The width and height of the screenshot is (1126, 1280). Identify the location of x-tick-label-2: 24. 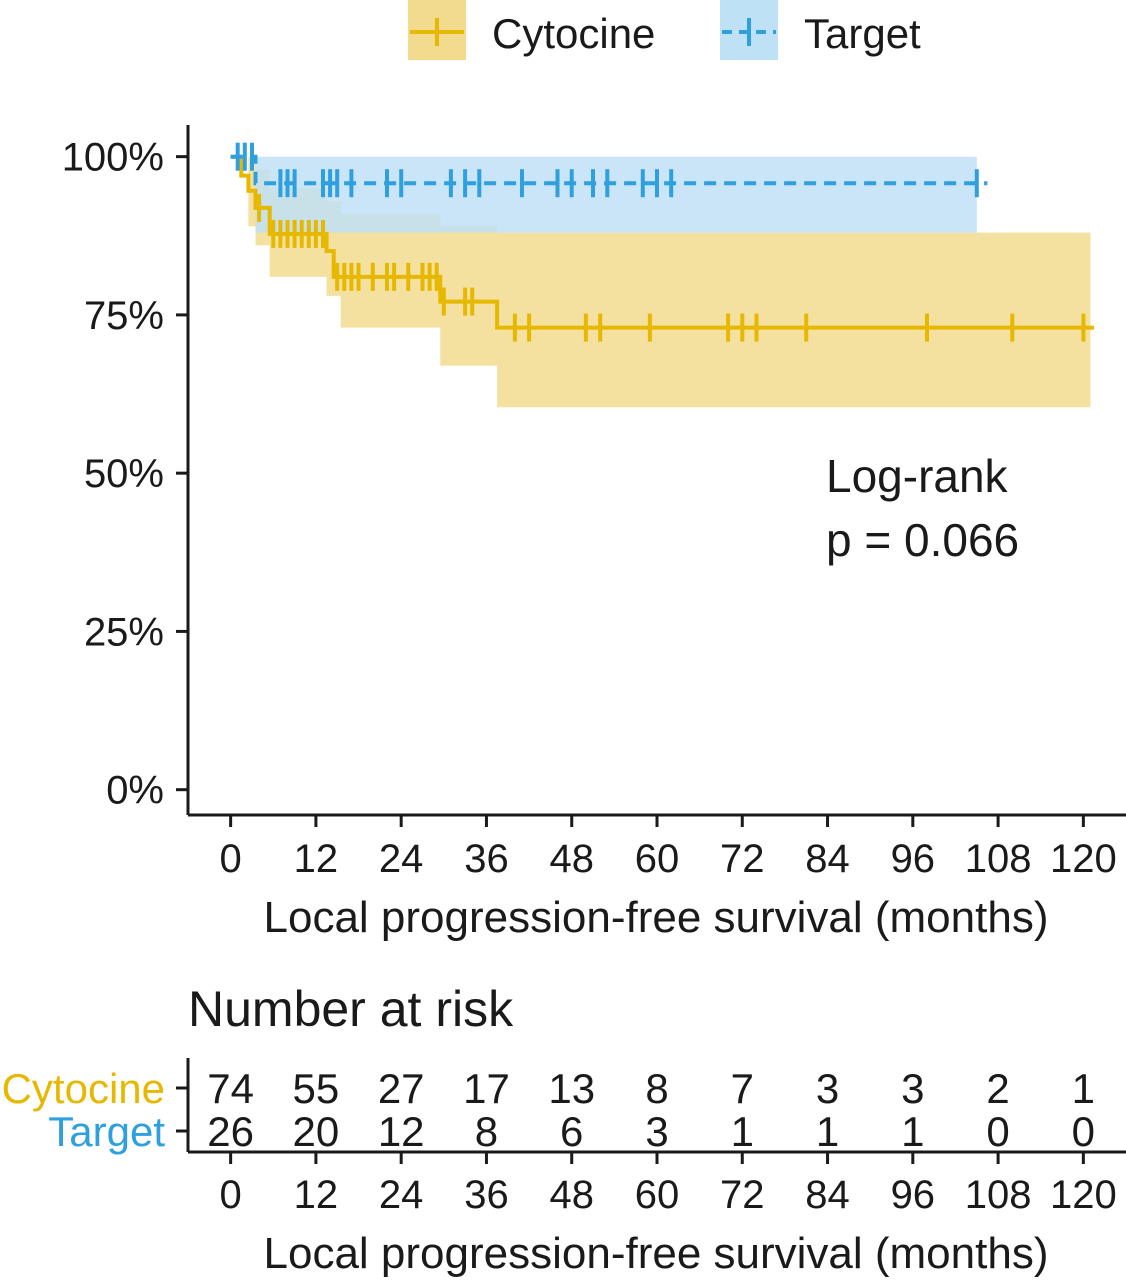
(401, 859).